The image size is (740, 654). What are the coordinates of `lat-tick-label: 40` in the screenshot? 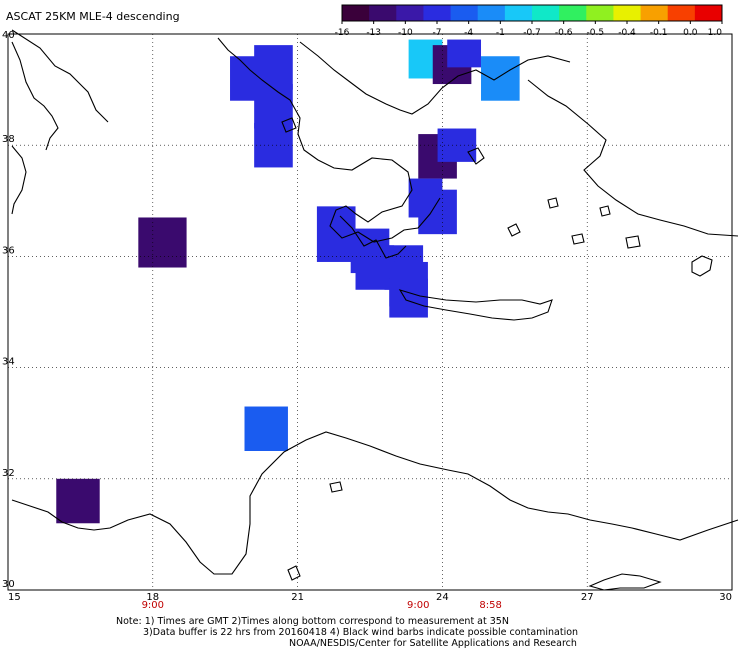 It's located at (8, 35).